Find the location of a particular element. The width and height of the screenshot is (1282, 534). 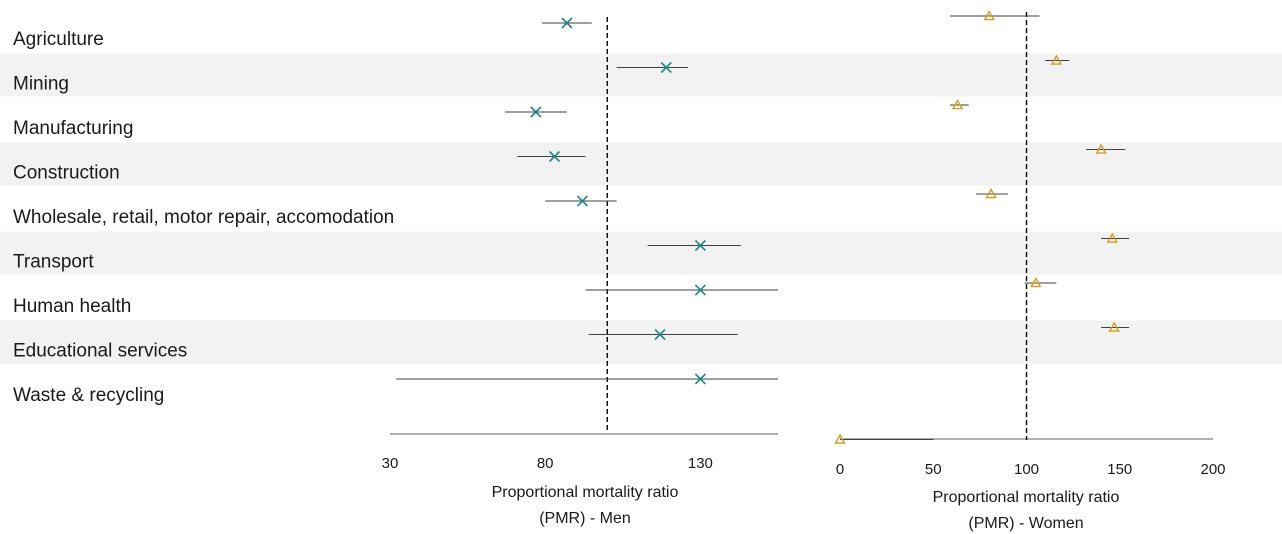

x-tick-label: 150 is located at coordinates (1119, 469).